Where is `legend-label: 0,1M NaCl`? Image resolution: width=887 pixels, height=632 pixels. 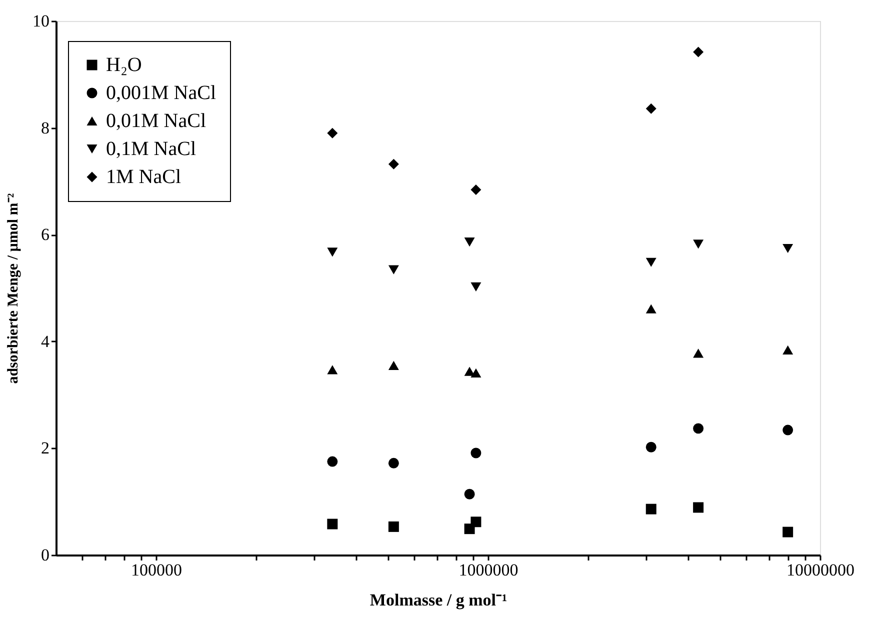
legend-label: 0,1M NaCl is located at coordinates (151, 149).